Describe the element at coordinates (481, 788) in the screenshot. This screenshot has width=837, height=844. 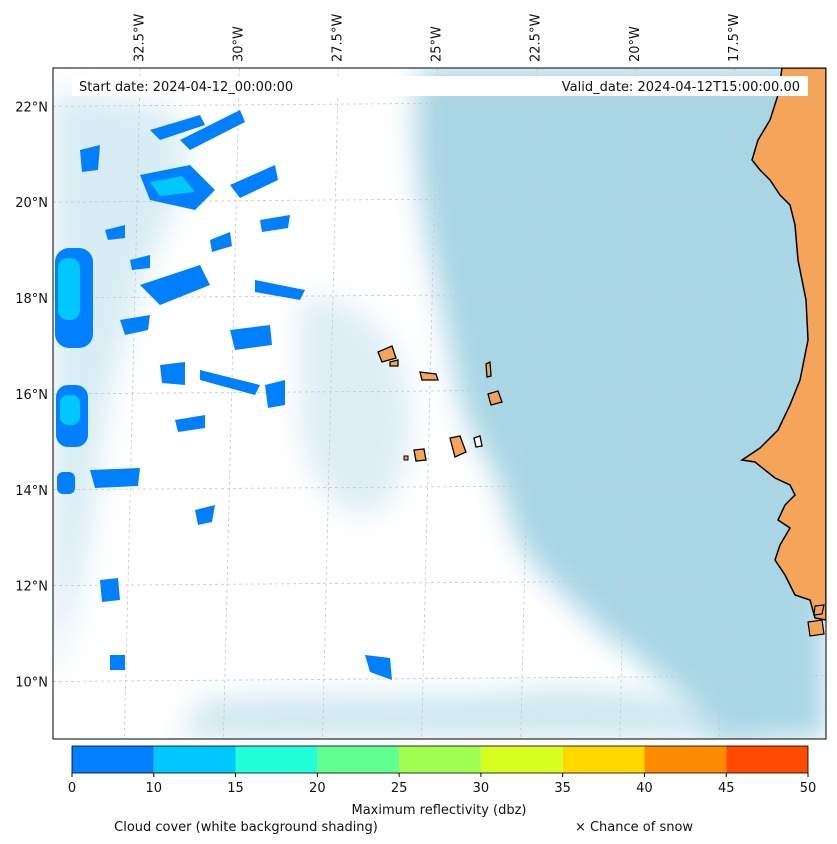
I see `colorbar-tick-label: 30` at that location.